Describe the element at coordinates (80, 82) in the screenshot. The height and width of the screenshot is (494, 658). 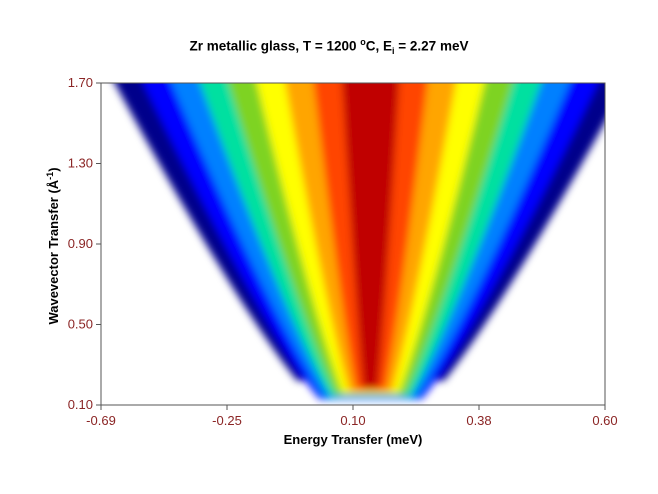
I see `y-tick-label: 1.70` at that location.